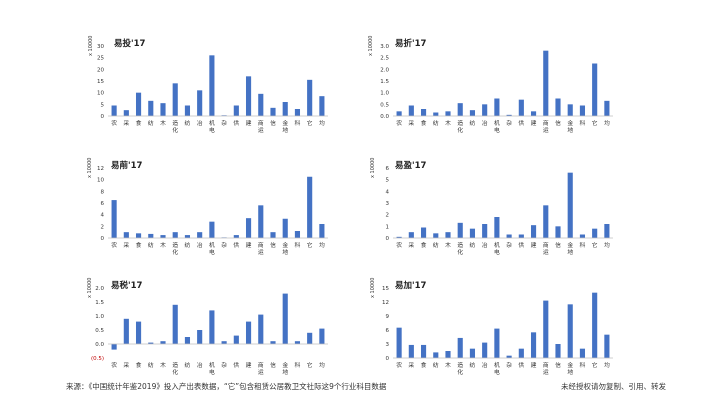  I want to click on x-category-label: 商运, so click(261, 248).